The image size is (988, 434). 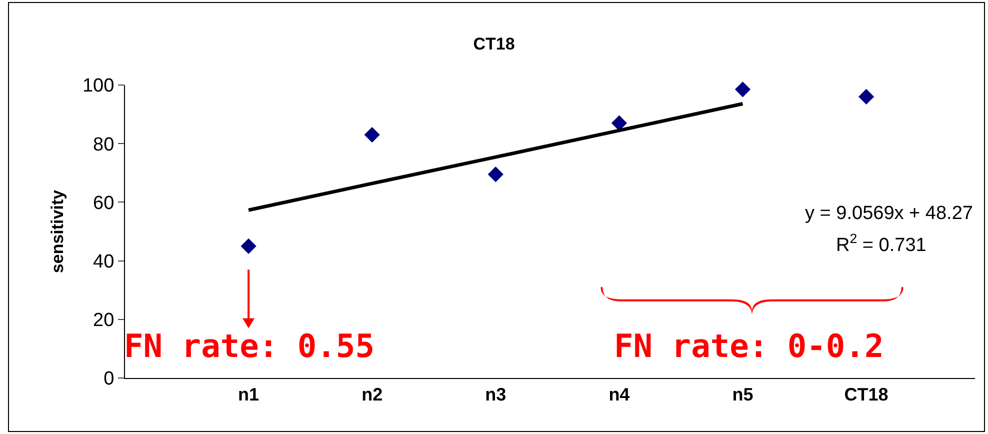 I want to click on annotation: FN rate: 0-0.2, so click(x=749, y=346).